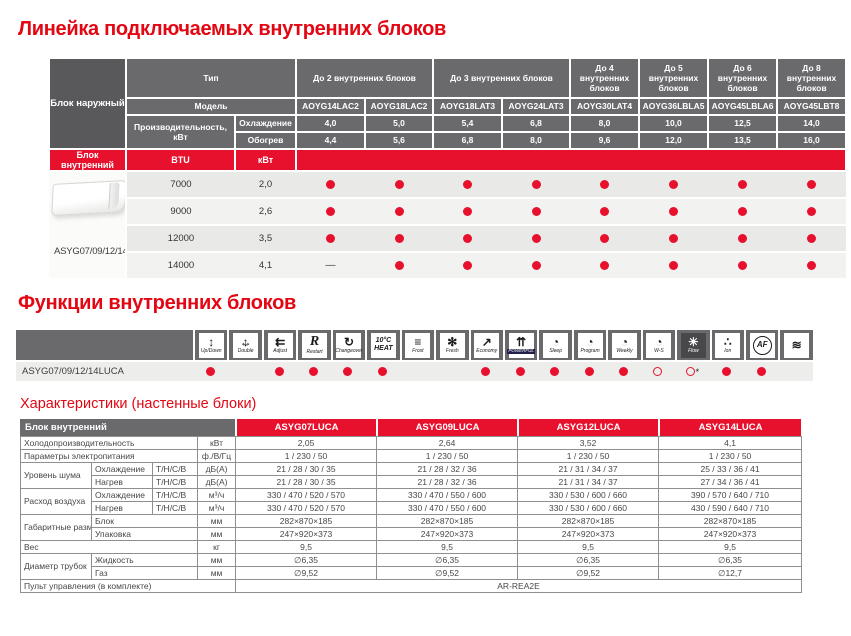 This screenshot has width=851, height=636. I want to click on kw-header: кВт, so click(265, 160).